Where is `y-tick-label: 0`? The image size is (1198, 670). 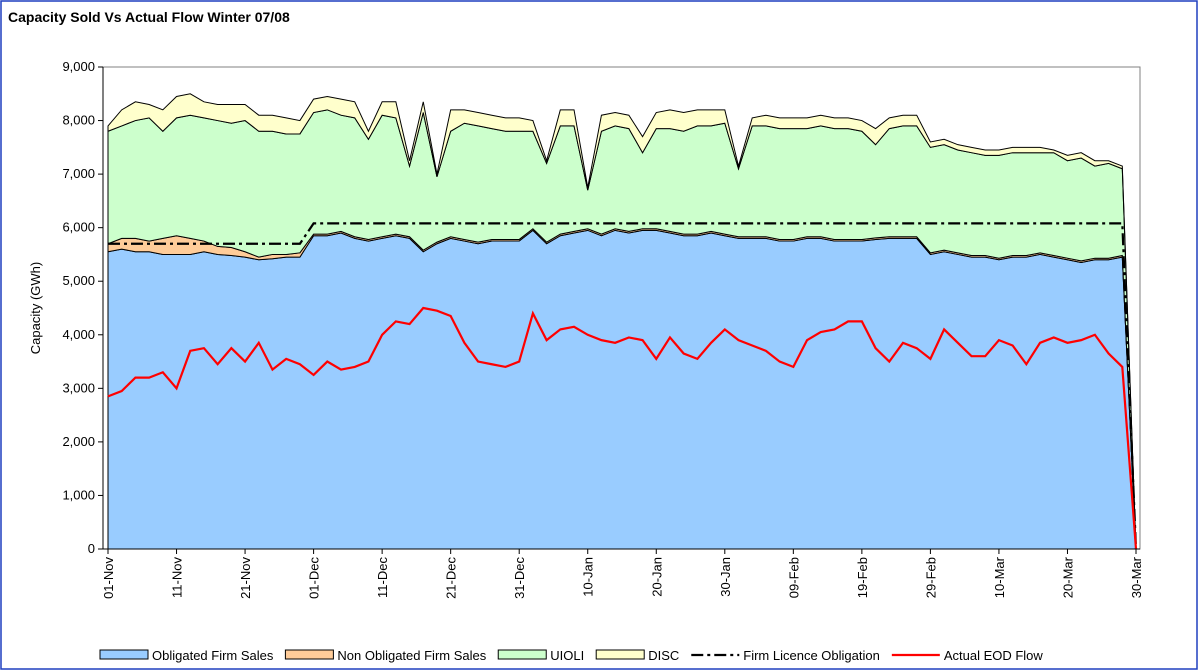
y-tick-label: 0 is located at coordinates (91, 548).